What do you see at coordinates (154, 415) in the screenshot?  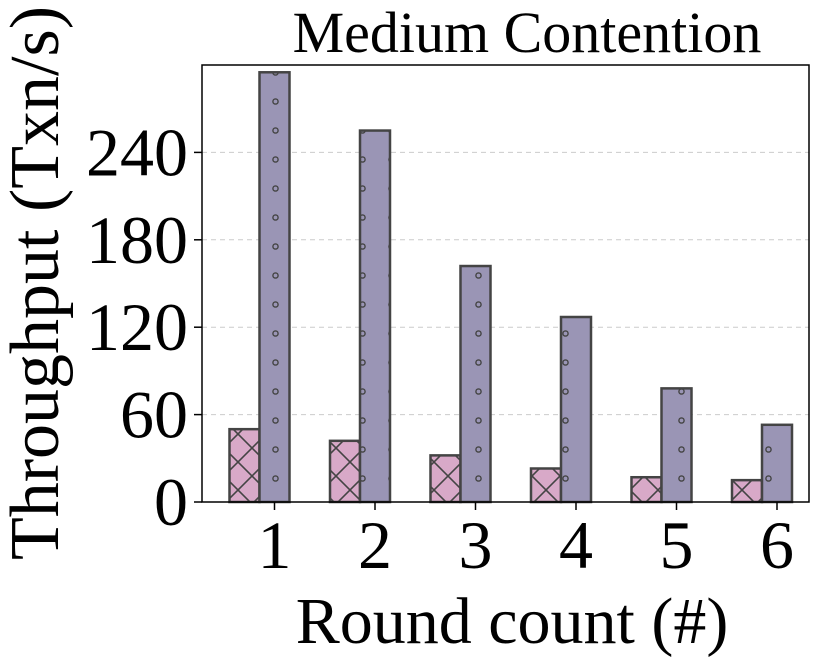 I see `y-tick-label: 60` at bounding box center [154, 415].